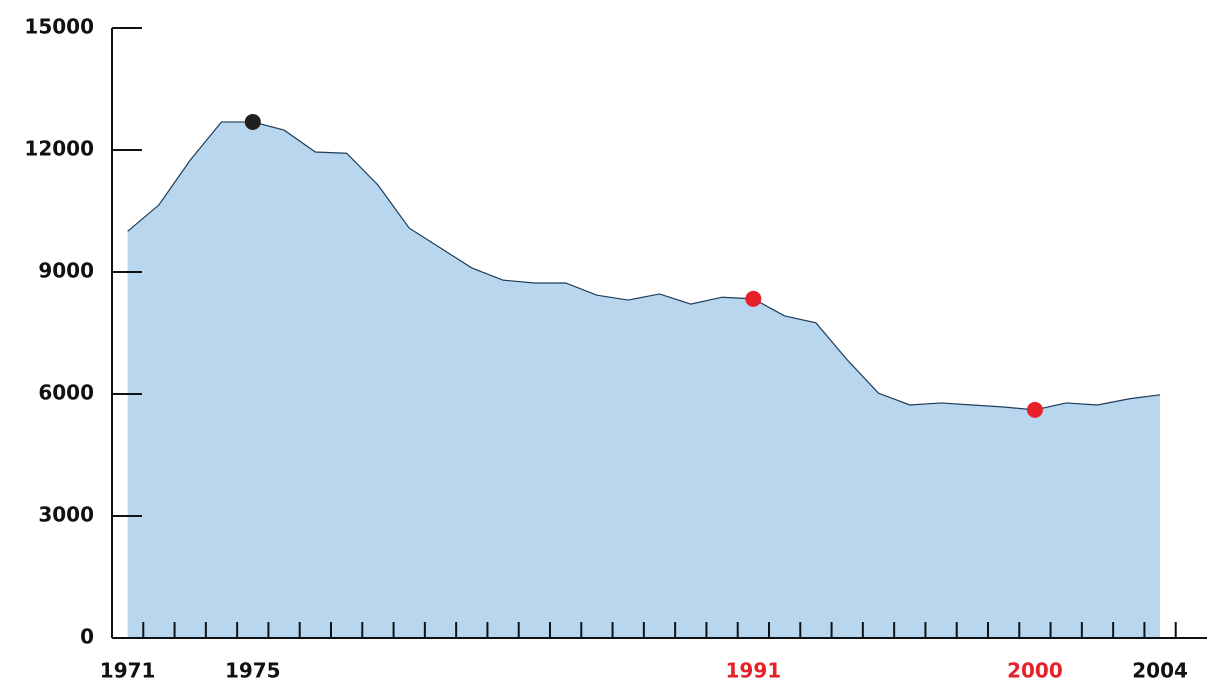  I want to click on x-tick-label: 1971, so click(128, 670).